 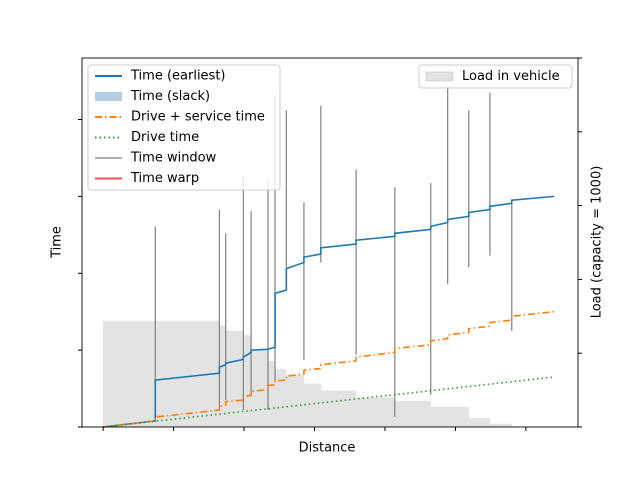 What do you see at coordinates (165, 137) in the screenshot?
I see `legend-label: Drive time` at bounding box center [165, 137].